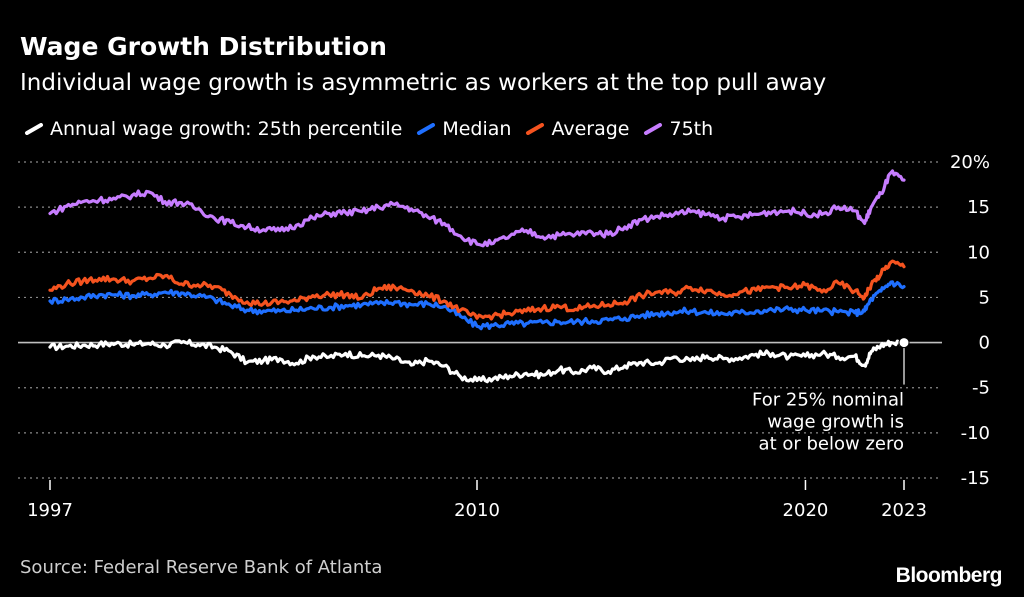 The image size is (1024, 597). What do you see at coordinates (975, 433) in the screenshot?
I see `y-tick-label: -10` at bounding box center [975, 433].